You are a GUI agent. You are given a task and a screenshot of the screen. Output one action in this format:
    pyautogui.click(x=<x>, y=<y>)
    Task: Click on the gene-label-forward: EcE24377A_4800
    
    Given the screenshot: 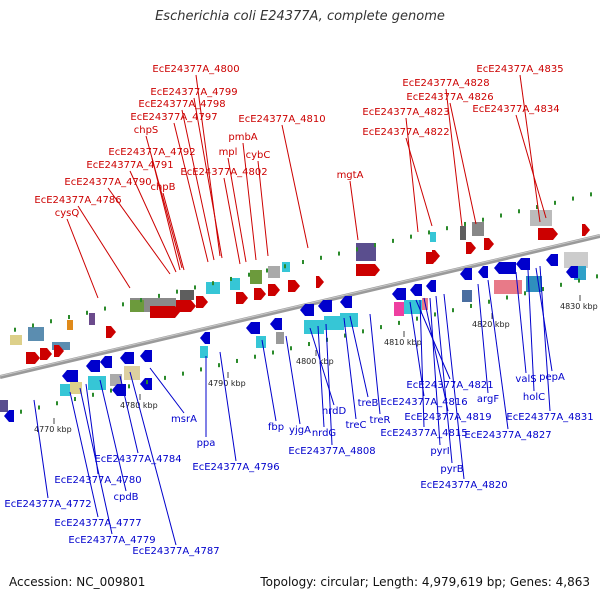 What is the action you would take?
    pyautogui.click(x=195, y=69)
    